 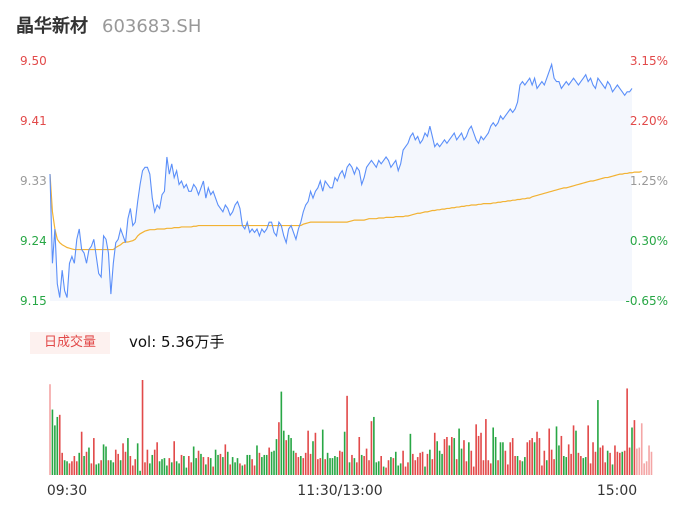 I want to click on x-ticks: 09:30 11:30/13:00 15:00, so click(x=342, y=491).